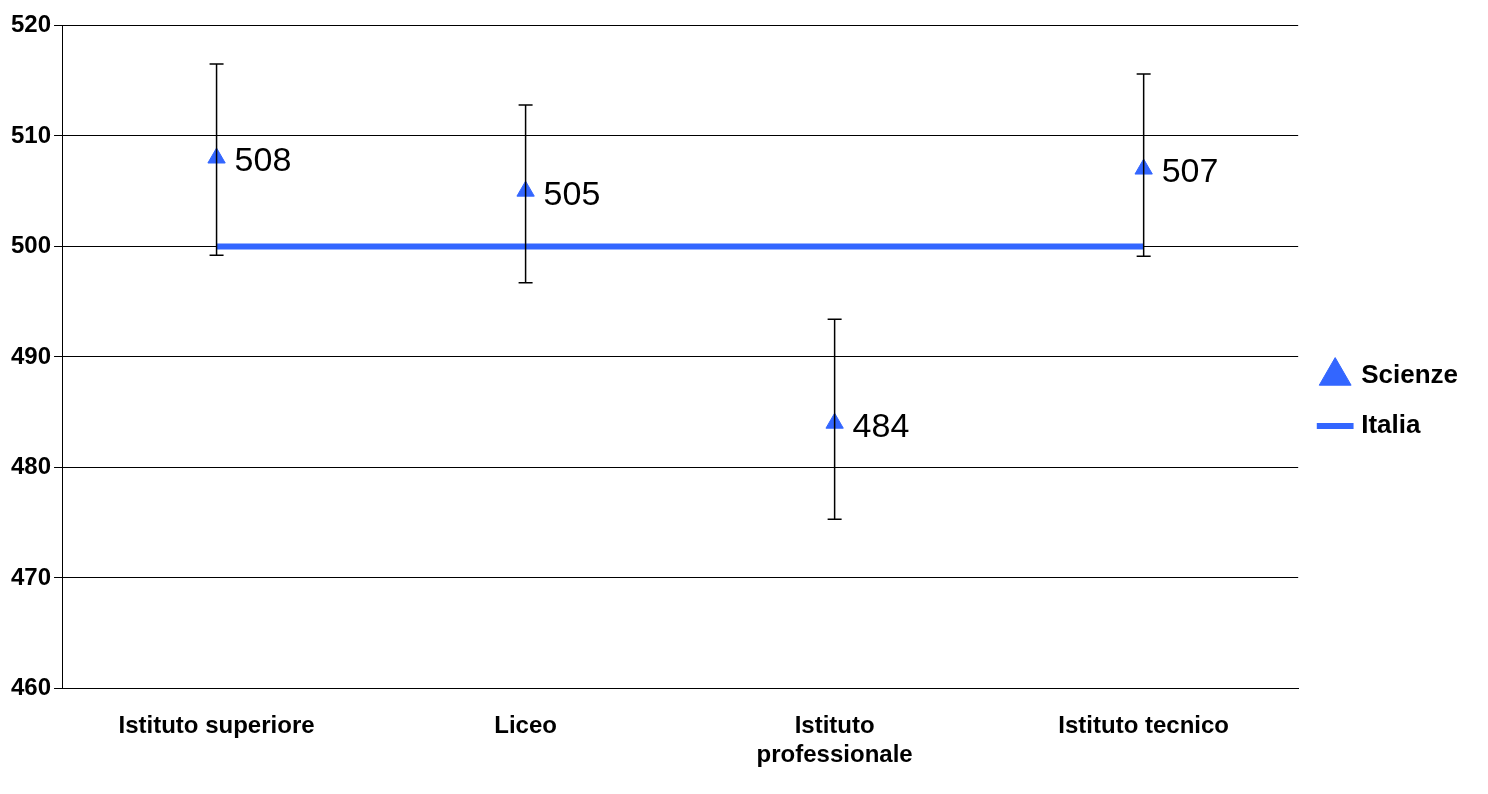 The height and width of the screenshot is (794, 1488). I want to click on x-tick-label: Liceo, so click(525, 725).